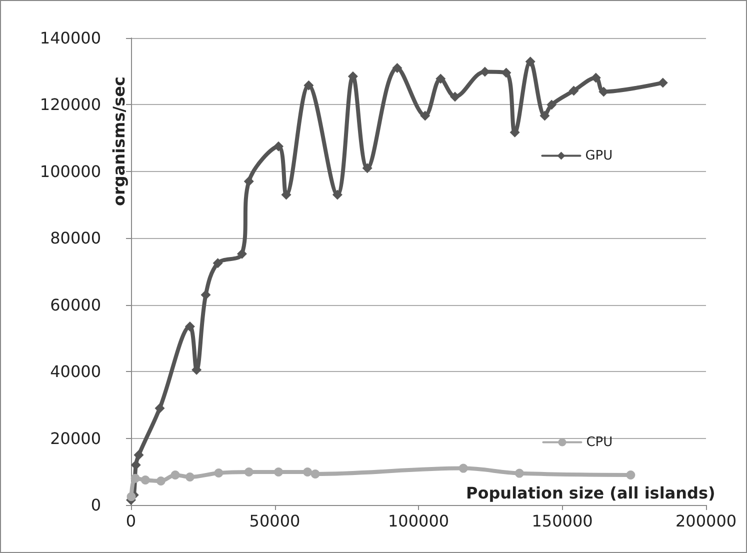 Image resolution: width=747 pixels, height=553 pixels. What do you see at coordinates (274, 521) in the screenshot?
I see `x-tick-label: 50000` at bounding box center [274, 521].